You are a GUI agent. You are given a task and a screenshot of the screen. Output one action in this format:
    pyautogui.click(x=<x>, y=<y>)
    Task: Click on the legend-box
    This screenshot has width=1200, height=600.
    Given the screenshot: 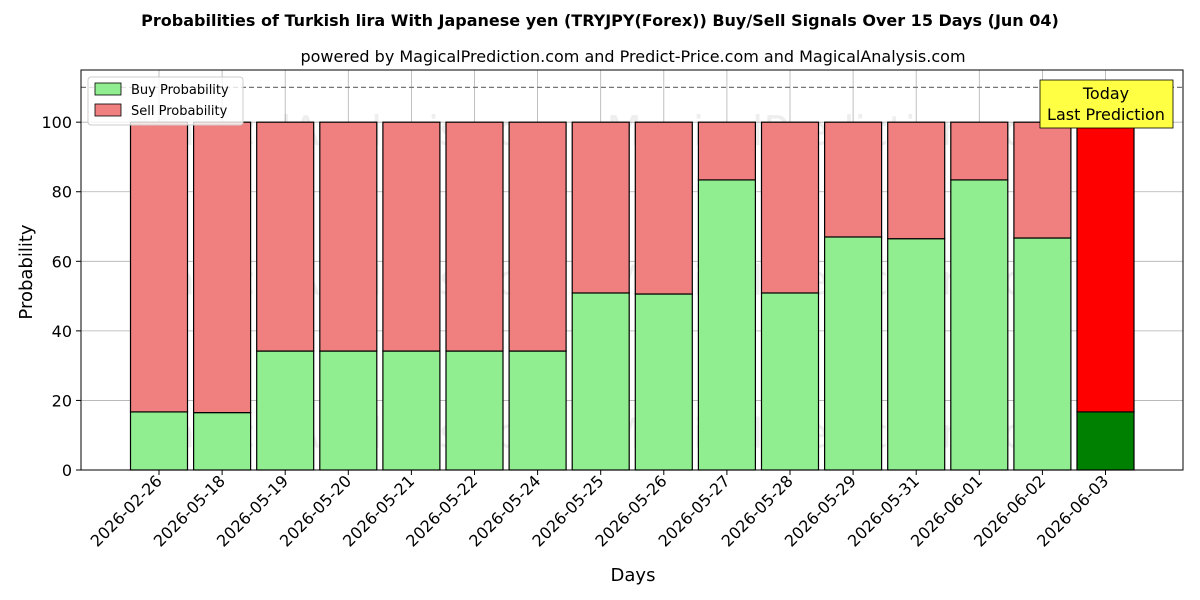 What is the action you would take?
    pyautogui.click(x=165, y=101)
    